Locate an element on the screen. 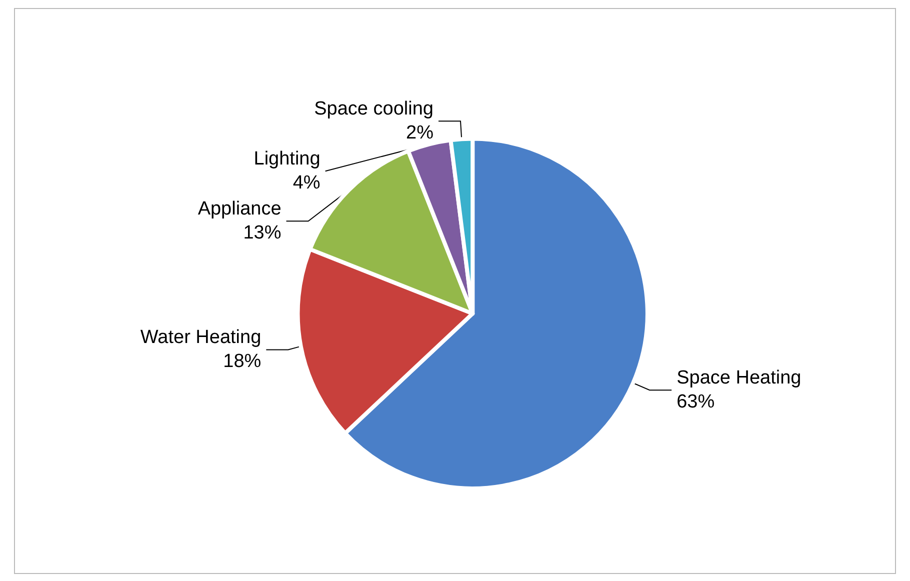 The height and width of the screenshot is (581, 910). slice-label: Space cooling is located at coordinates (374, 109).